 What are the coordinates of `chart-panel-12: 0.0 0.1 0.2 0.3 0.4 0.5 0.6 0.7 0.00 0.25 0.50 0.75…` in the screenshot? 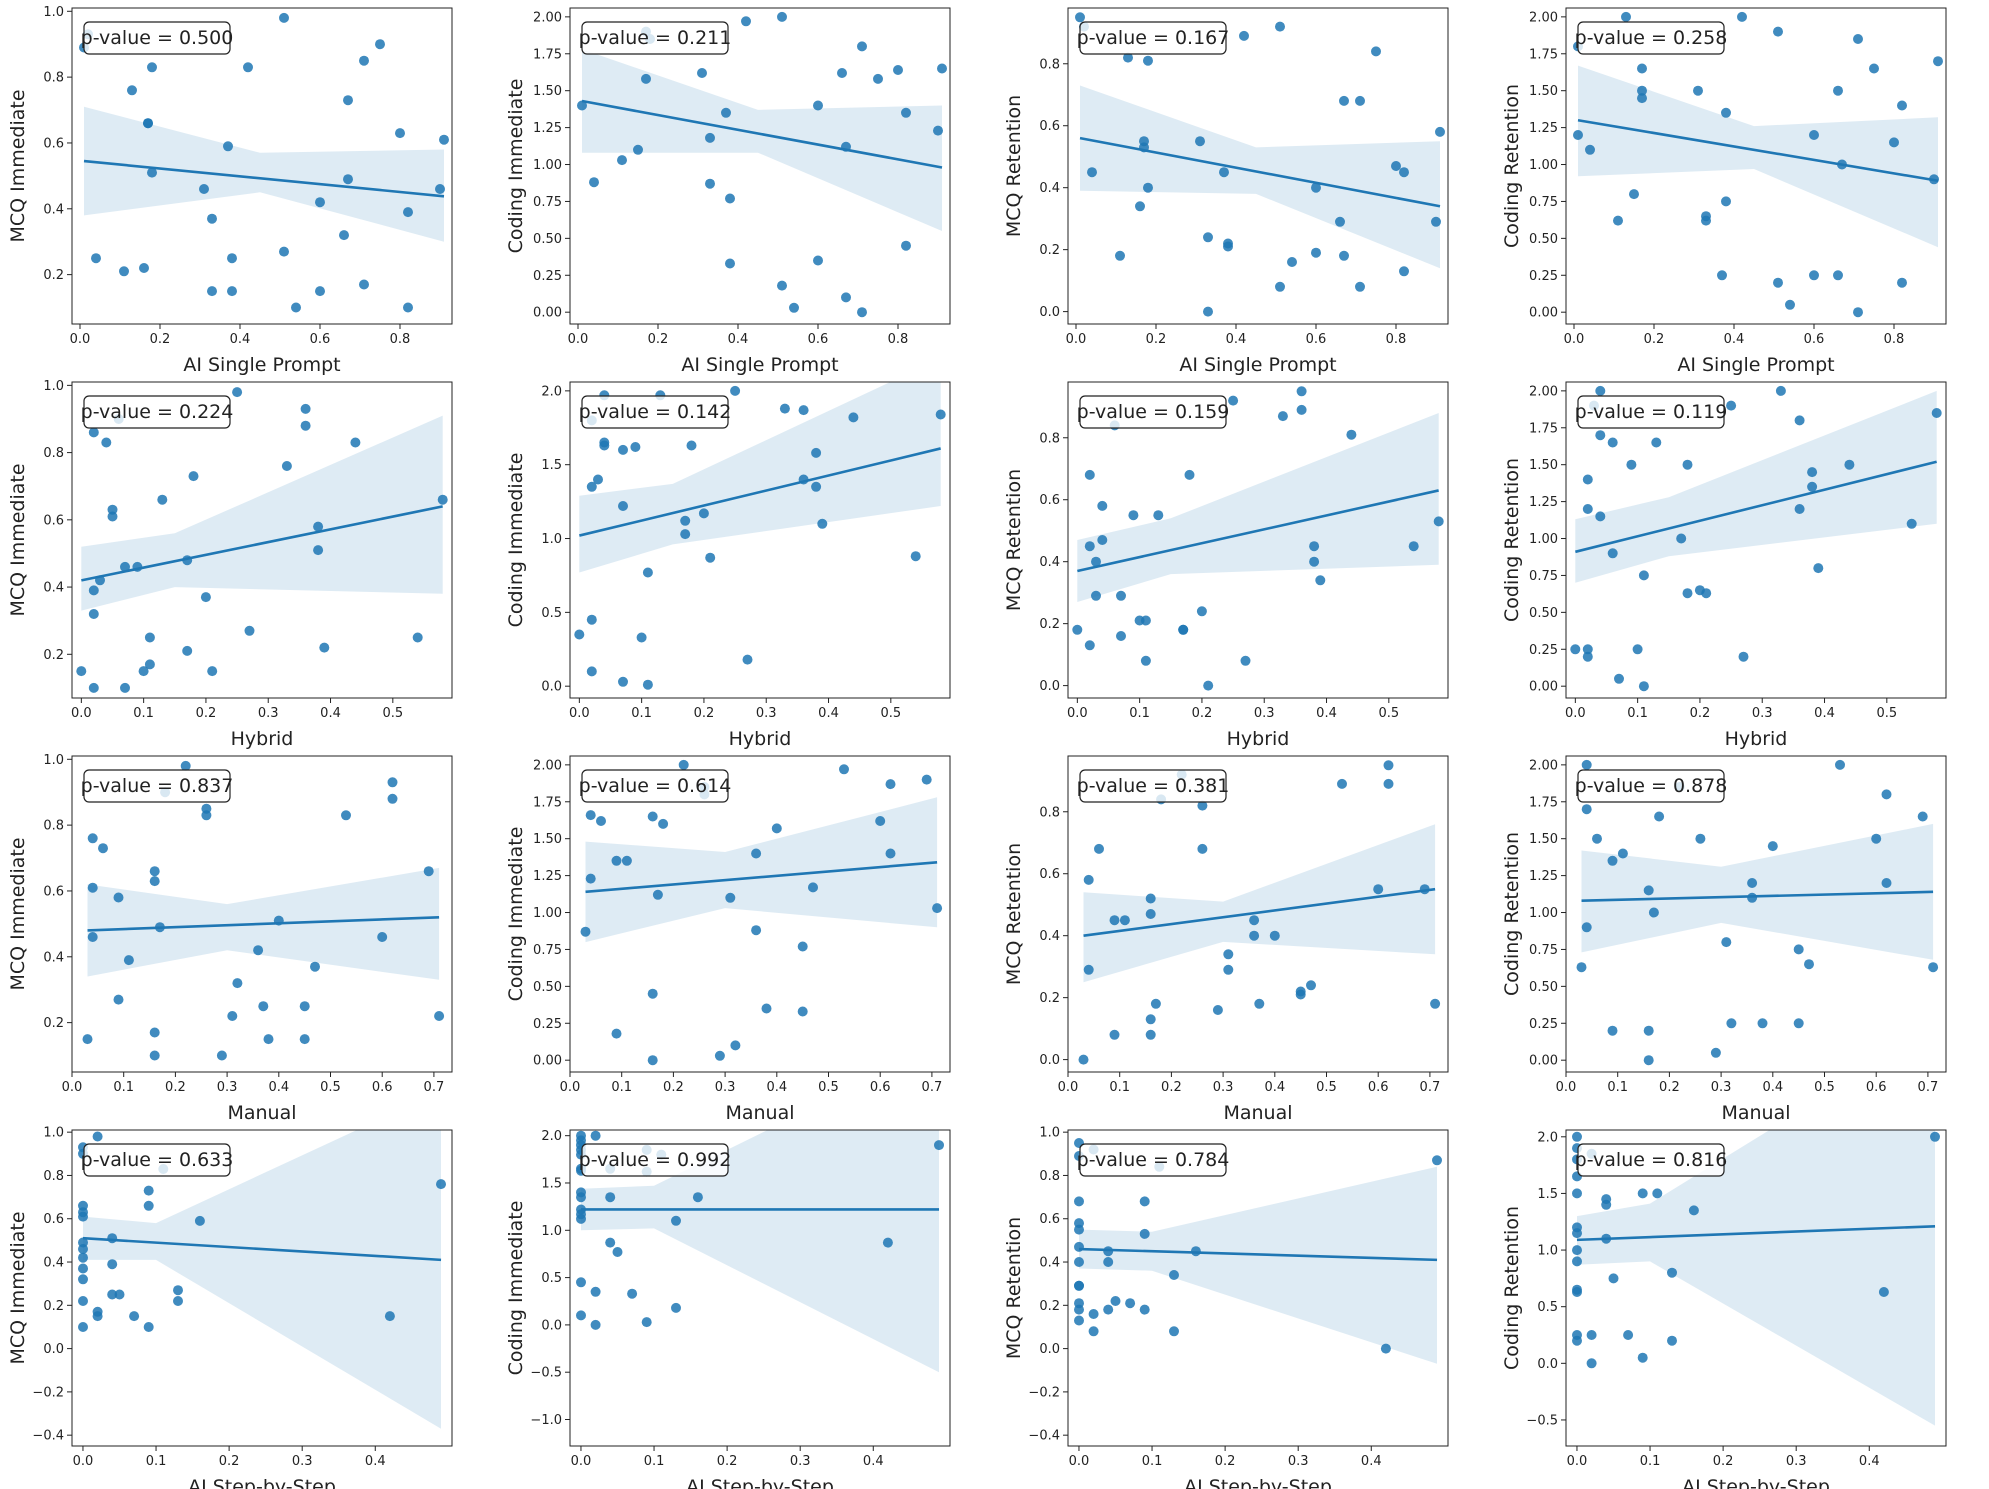 It's located at (1724, 939).